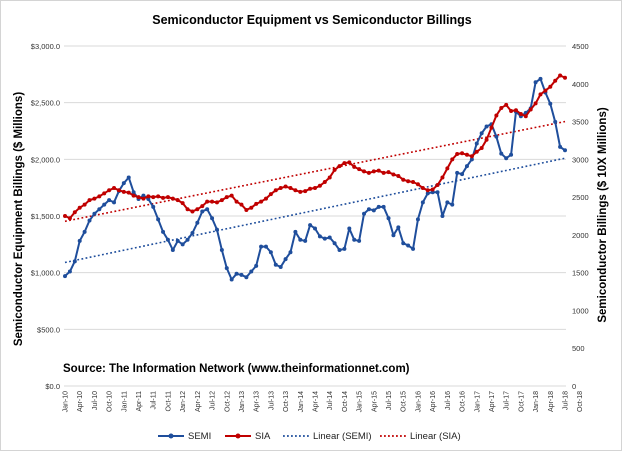 The image size is (624, 453). I want to click on legend: SEMI SIA Linear (SEMI) Linear (SIA), so click(309, 436).